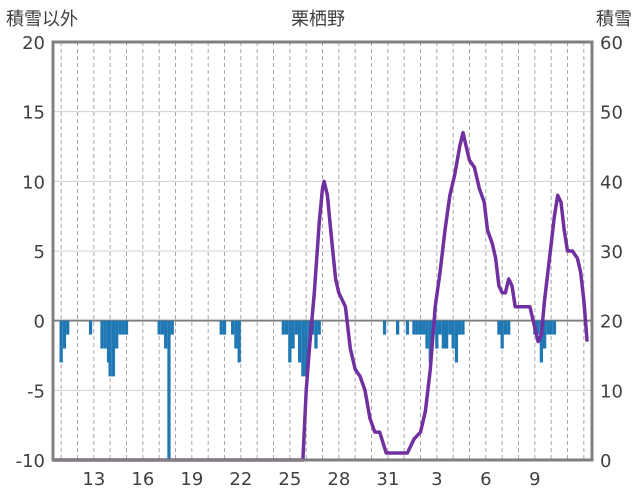  Describe the element at coordinates (611, 43) in the screenshot. I see `right-tick-label: 60` at that location.